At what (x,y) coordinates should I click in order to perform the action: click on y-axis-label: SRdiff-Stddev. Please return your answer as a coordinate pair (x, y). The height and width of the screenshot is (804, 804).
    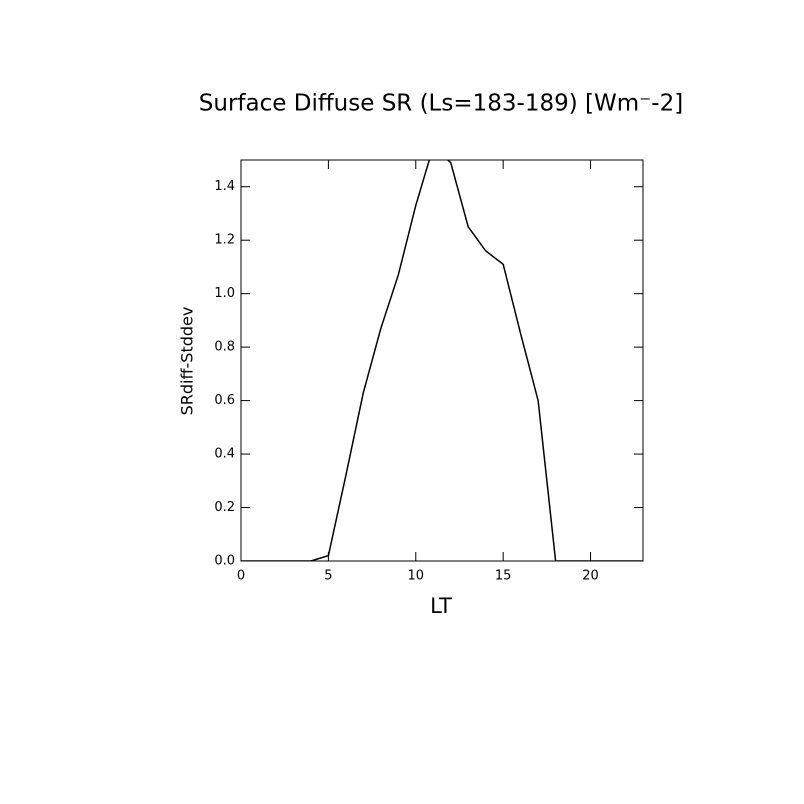
    Looking at the image, I should click on (187, 361).